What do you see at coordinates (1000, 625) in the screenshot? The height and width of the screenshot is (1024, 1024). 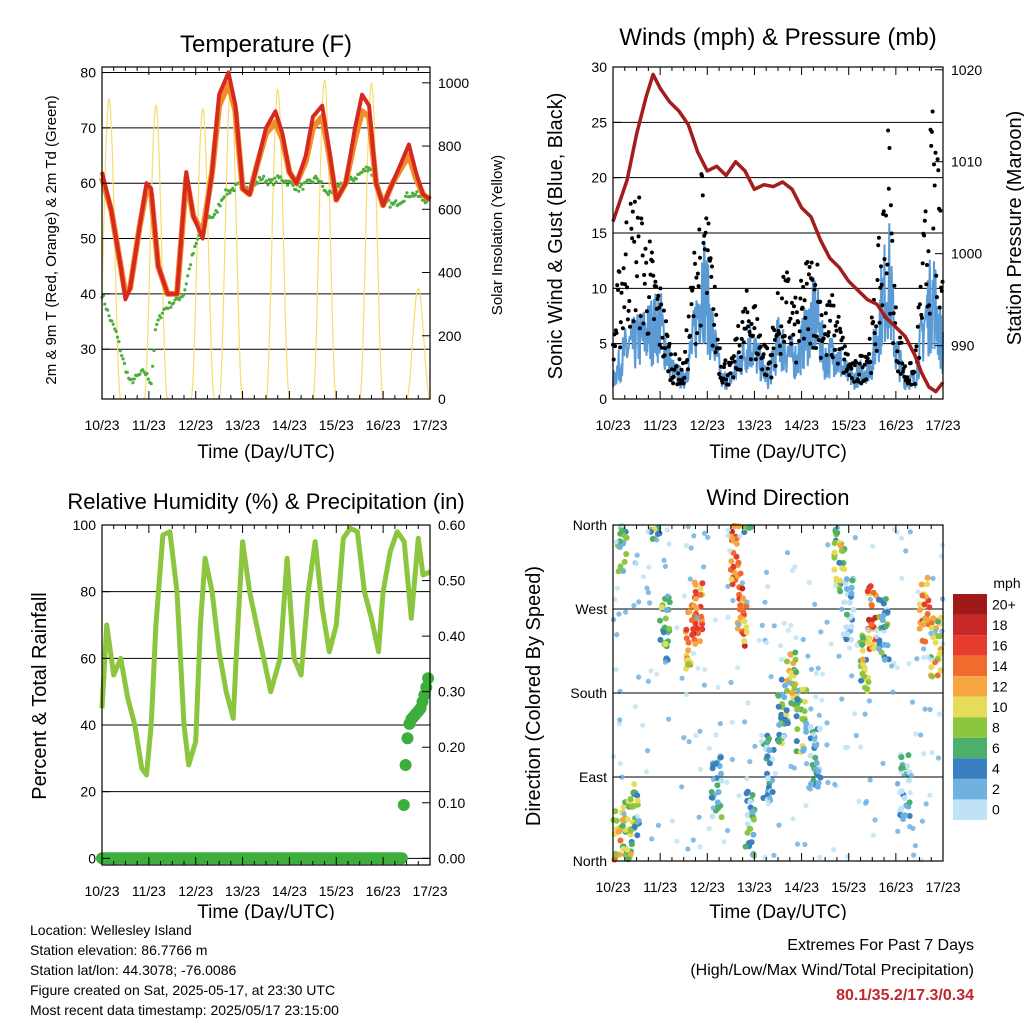 I see `colorbar-tick-label: 18` at bounding box center [1000, 625].